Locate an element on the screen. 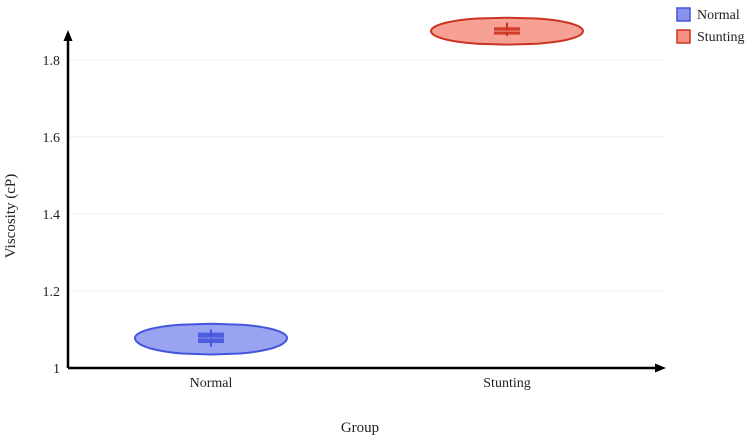 Image resolution: width=756 pixels, height=436 pixels. y-tick-label: 1.8 is located at coordinates (52, 61).